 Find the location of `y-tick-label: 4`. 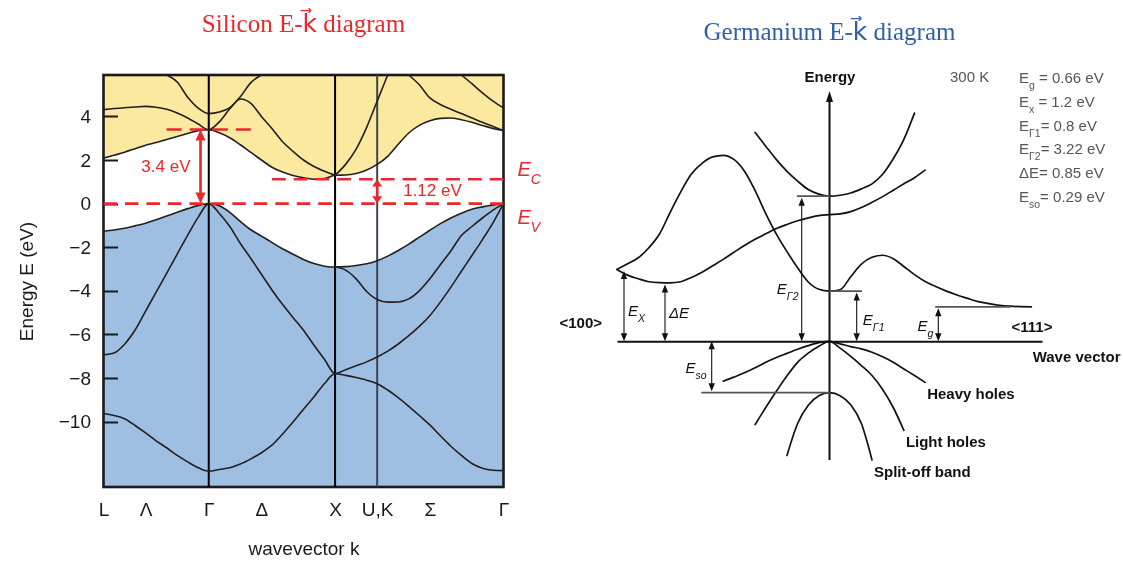

y-tick-label: 4 is located at coordinates (86, 116).